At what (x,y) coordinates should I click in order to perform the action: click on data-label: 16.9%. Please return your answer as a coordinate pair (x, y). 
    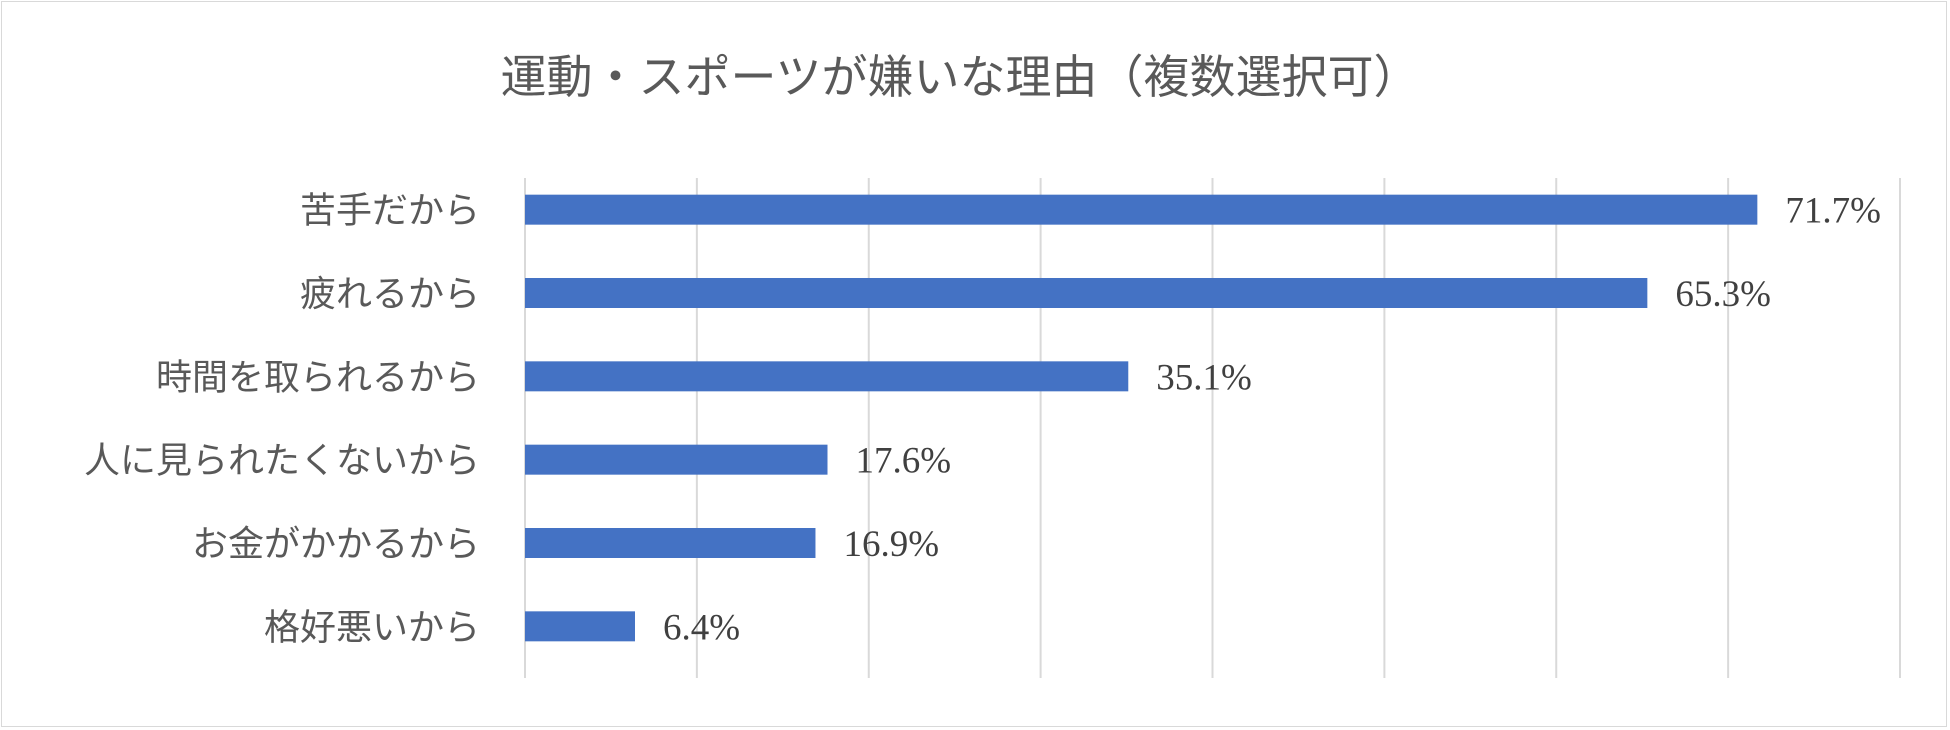
    Looking at the image, I should click on (891, 544).